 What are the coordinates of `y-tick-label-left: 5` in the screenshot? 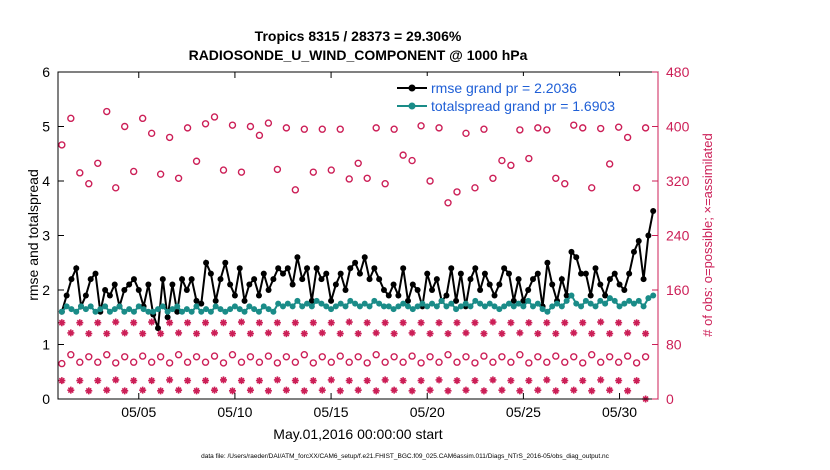 It's located at (46, 127).